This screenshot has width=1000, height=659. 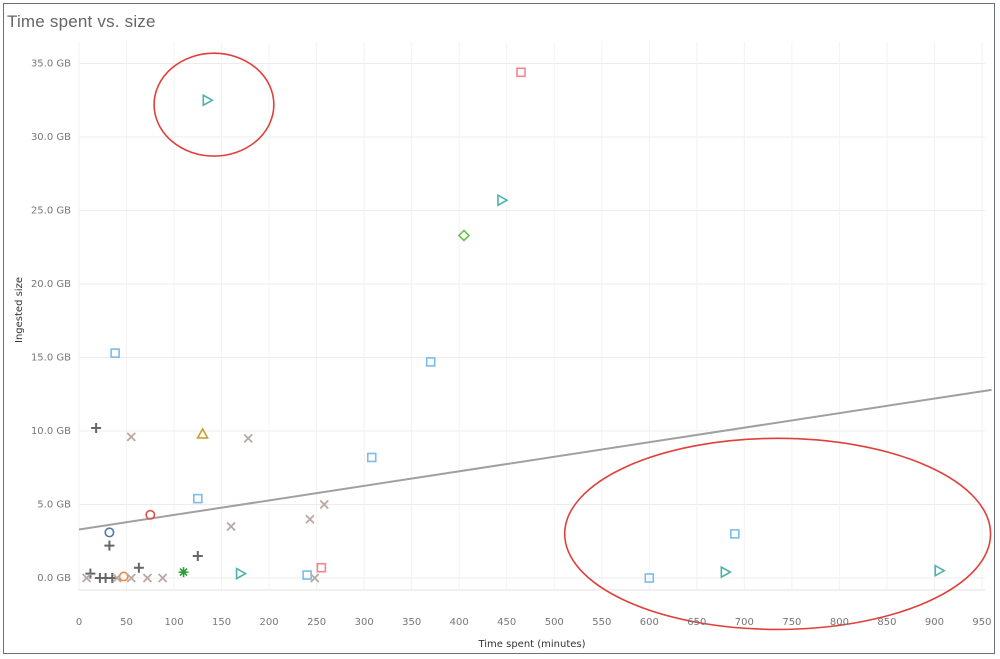 What do you see at coordinates (51, 358) in the screenshot?
I see `y-tick-label: 15.0 GB` at bounding box center [51, 358].